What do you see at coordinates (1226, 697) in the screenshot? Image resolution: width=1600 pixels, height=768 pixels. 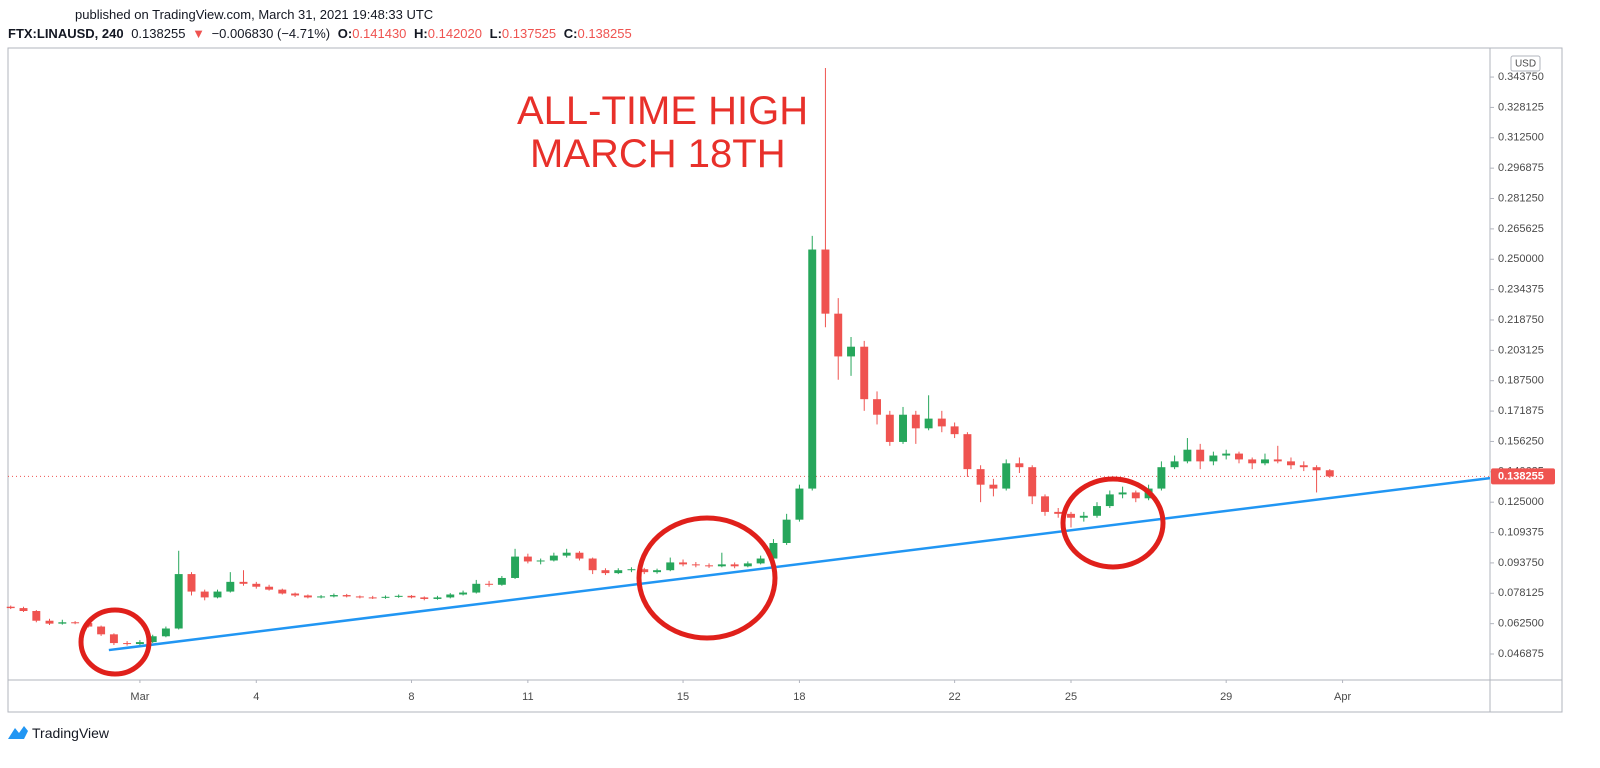 I see `x-tick-label: 29` at bounding box center [1226, 697].